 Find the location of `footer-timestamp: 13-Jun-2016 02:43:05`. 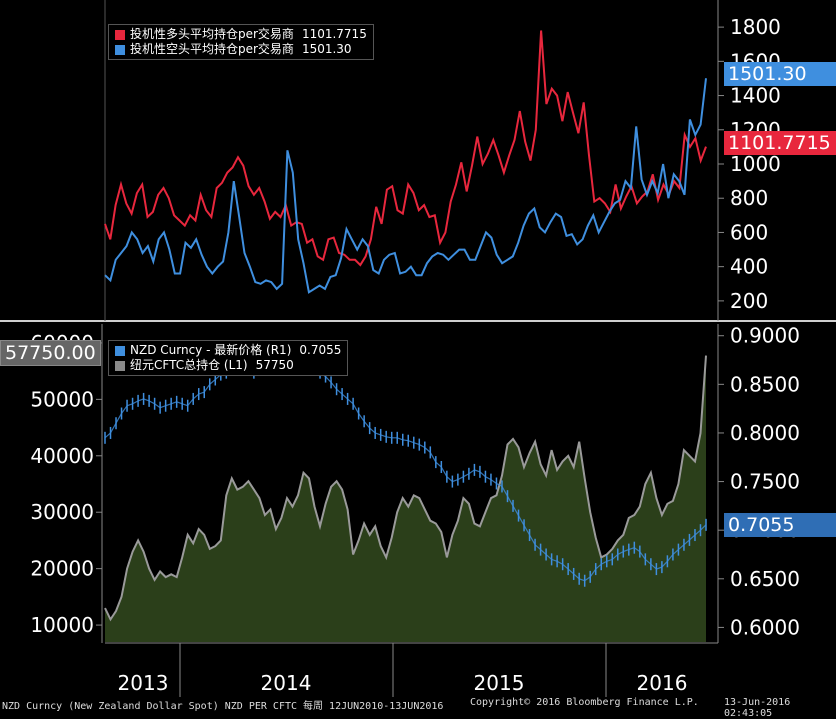

footer-timestamp: 13-Jun-2016 02:43:05 is located at coordinates (757, 708).